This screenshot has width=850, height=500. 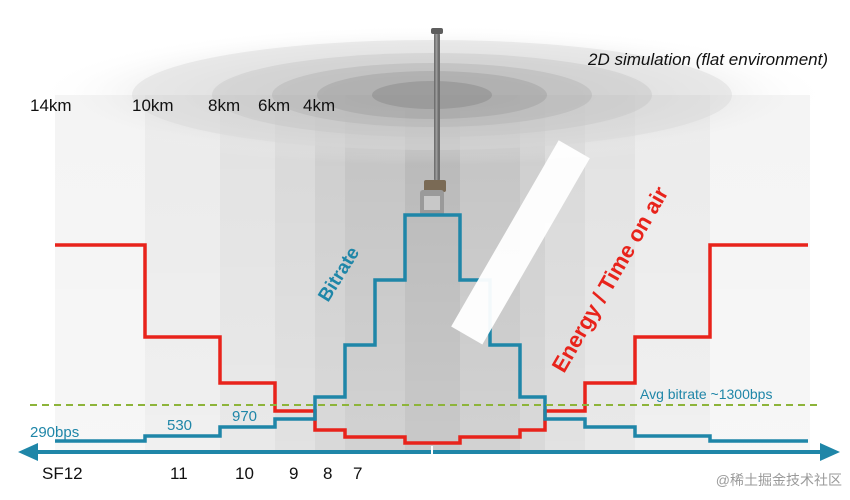 What do you see at coordinates (779, 480) in the screenshot?
I see `watermark: @稀土掘金技术社区` at bounding box center [779, 480].